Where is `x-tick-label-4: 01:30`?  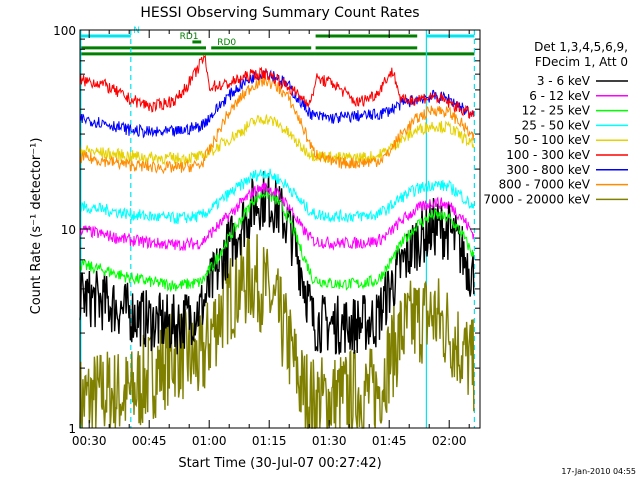
x-tick-label-4: 01:30 is located at coordinates (329, 441).